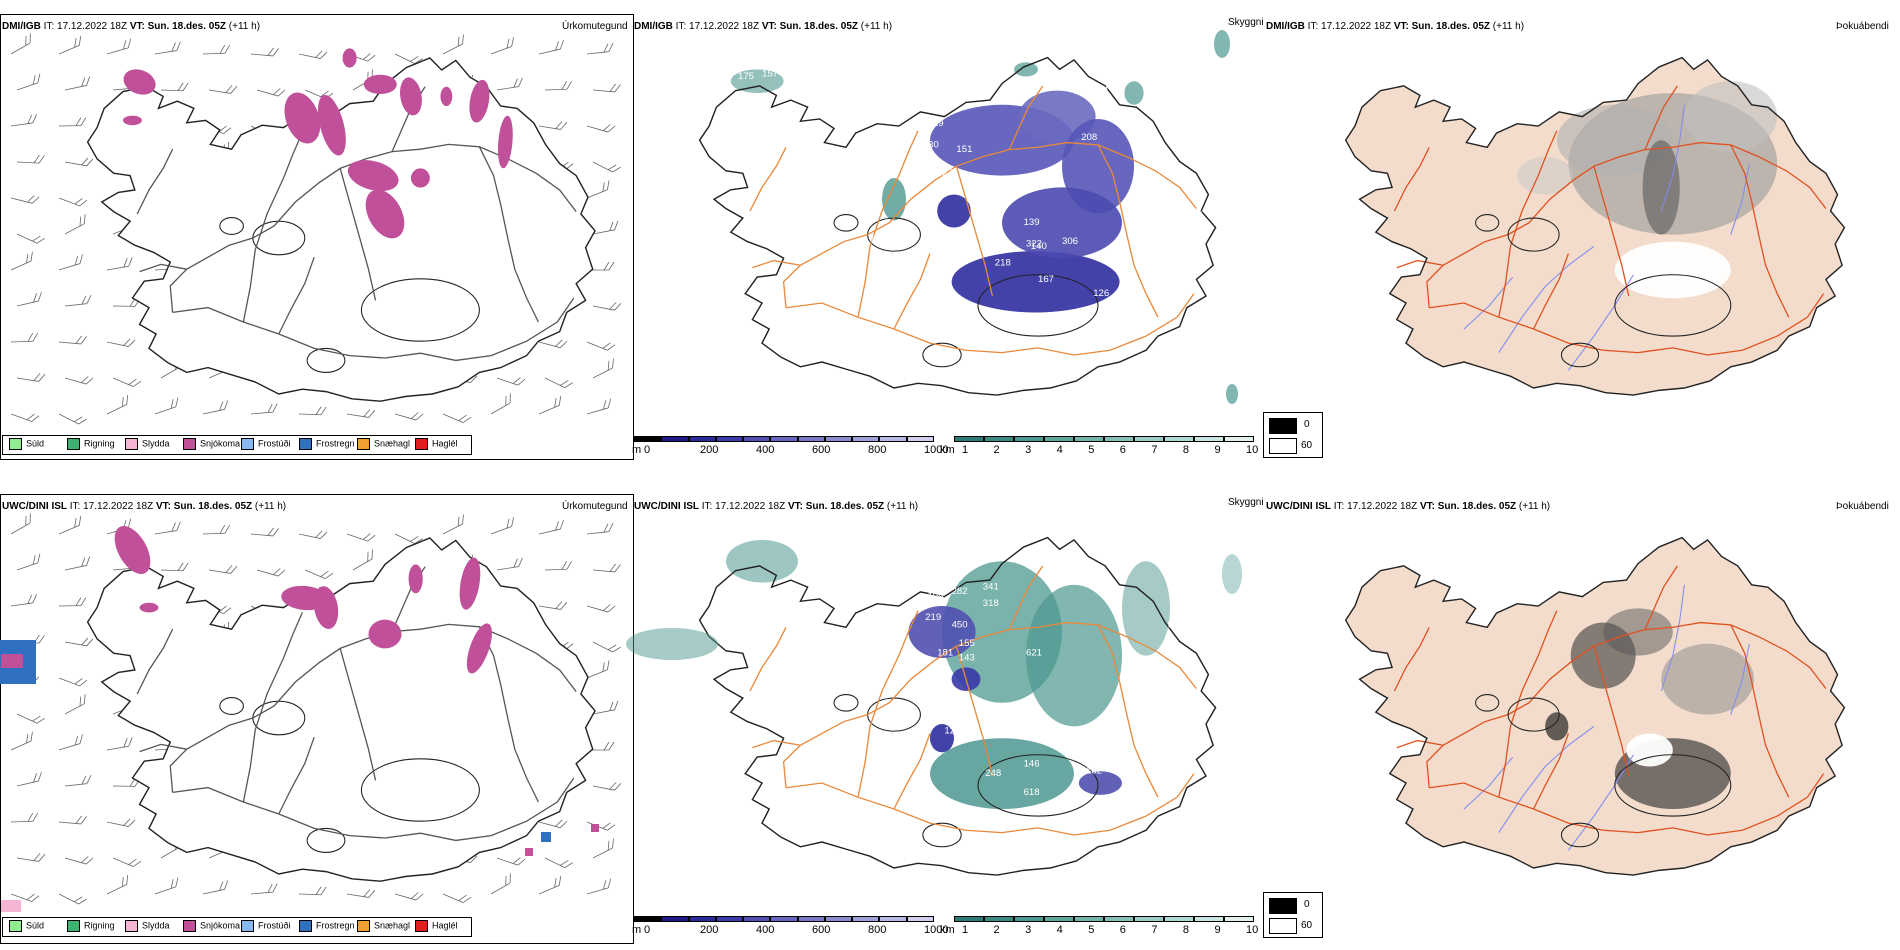 This screenshot has width=1900, height=950. What do you see at coordinates (1862, 506) in the screenshot?
I see `panel-title-fog-bottom: Þokuábendi` at bounding box center [1862, 506].